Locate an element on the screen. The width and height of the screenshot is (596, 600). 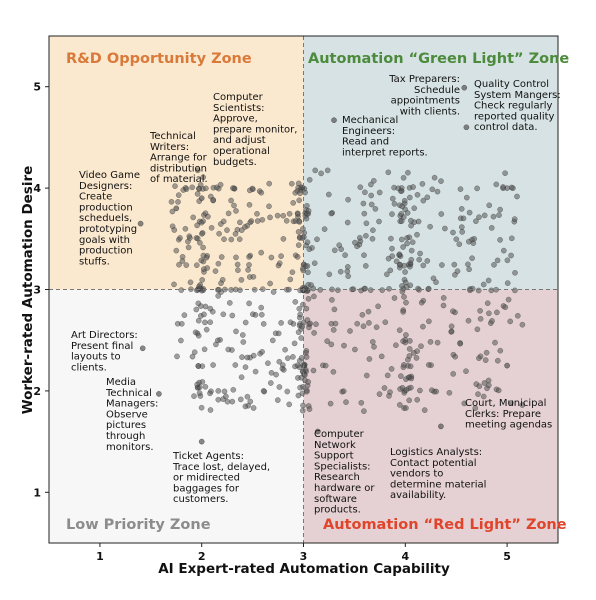
annotation-line: layouts to is located at coordinates (96, 357).